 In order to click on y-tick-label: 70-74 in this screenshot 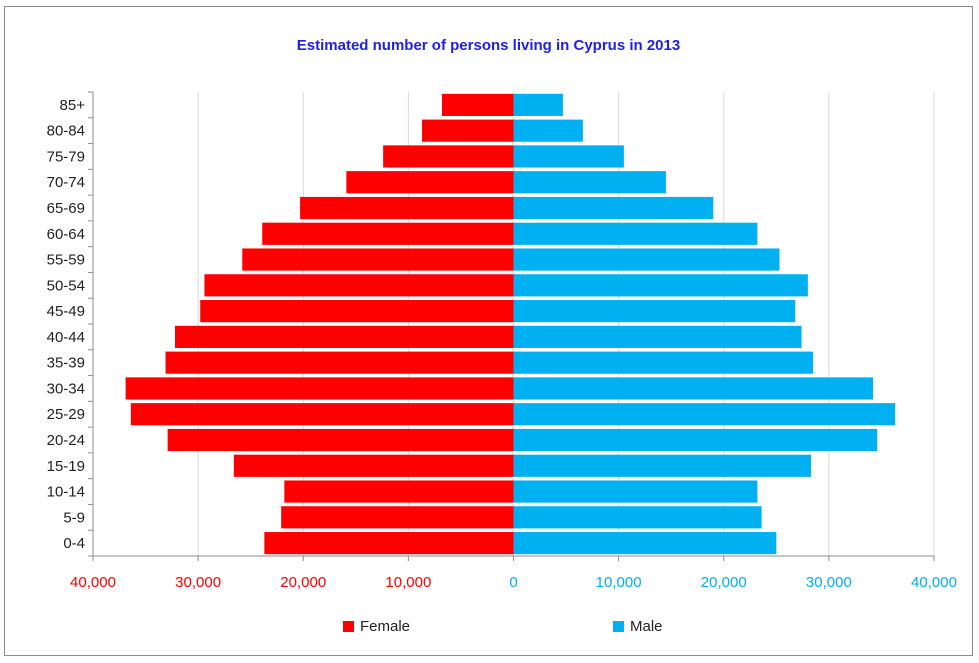, I will do `click(66, 182)`.